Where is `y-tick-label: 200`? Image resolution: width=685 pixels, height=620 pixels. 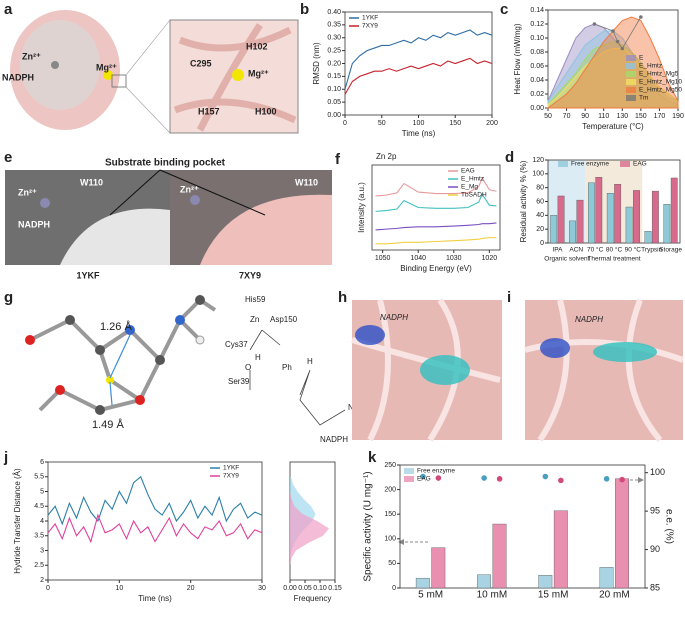
y-tick-label: 200 is located at coordinates (390, 489).